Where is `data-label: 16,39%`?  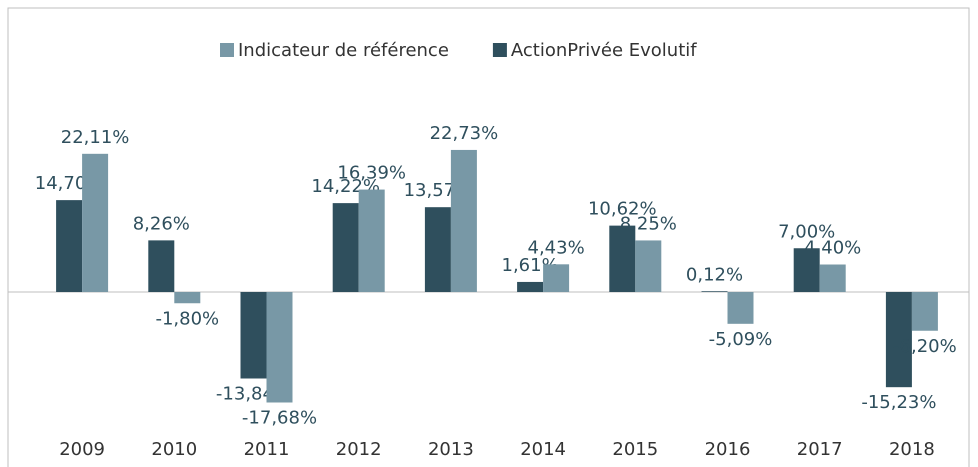 data-label: 16,39% is located at coordinates (371, 173).